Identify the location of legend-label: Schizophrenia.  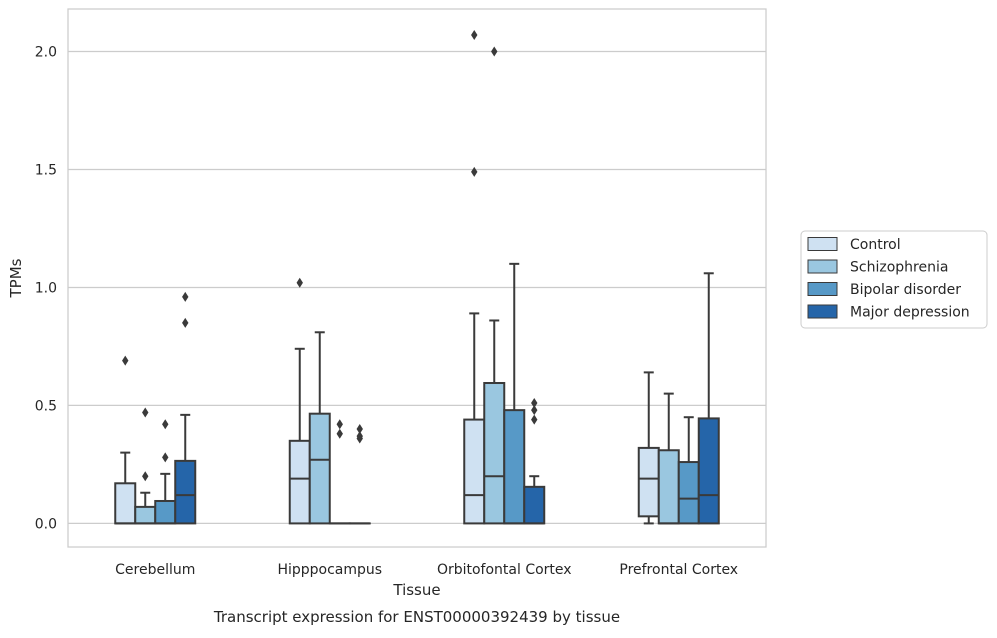
(899, 268).